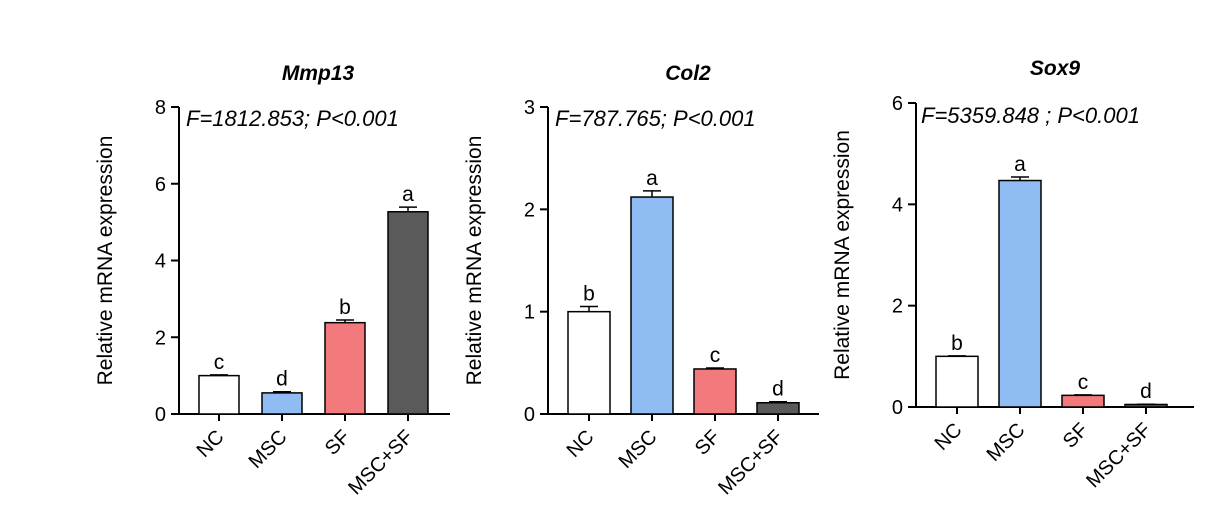 The width and height of the screenshot is (1207, 522). Describe the element at coordinates (529, 313) in the screenshot. I see `y-tick-label: 1` at that location.